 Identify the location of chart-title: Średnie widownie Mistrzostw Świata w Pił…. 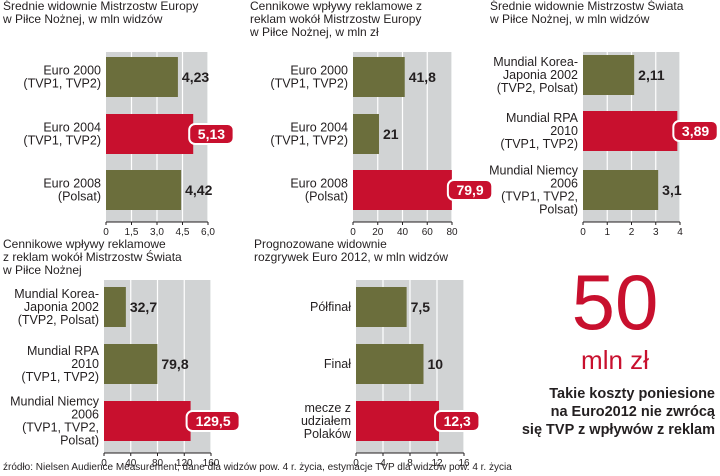
(587, 13).